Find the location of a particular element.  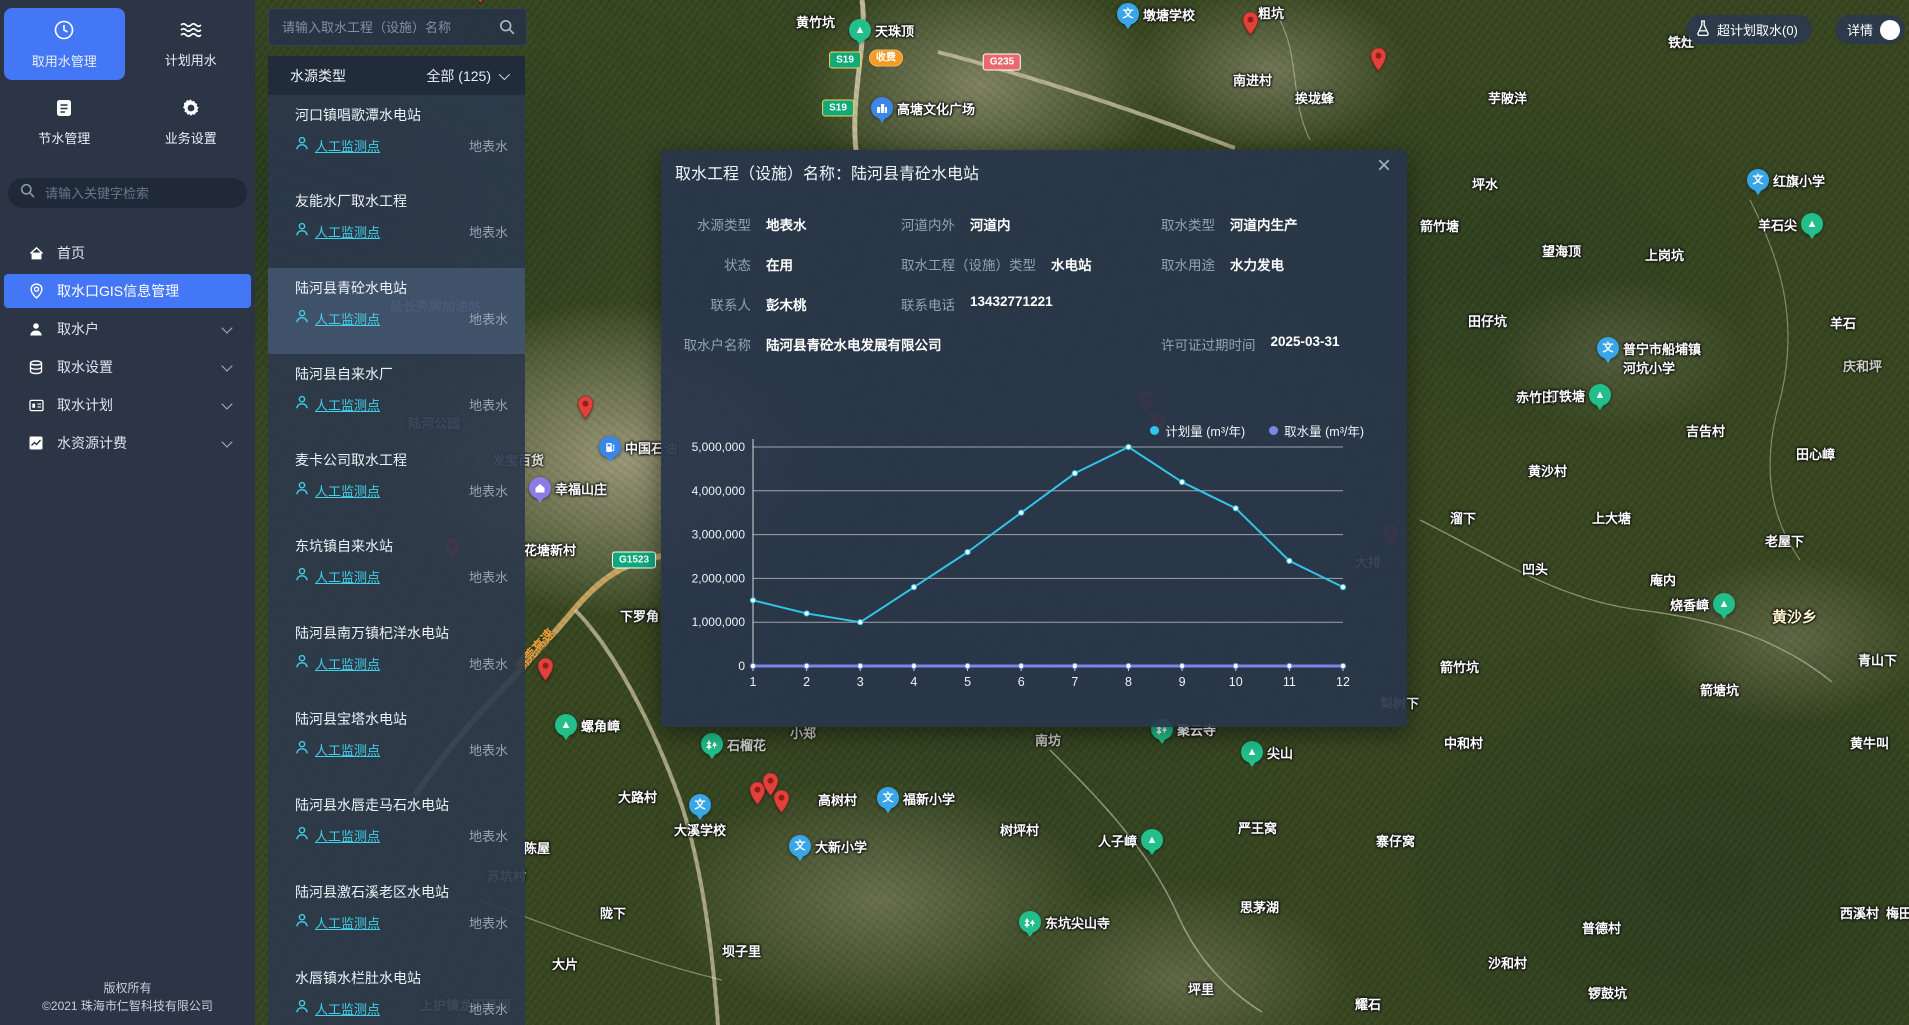

temple-marker: 石榴花 is located at coordinates (733, 744).